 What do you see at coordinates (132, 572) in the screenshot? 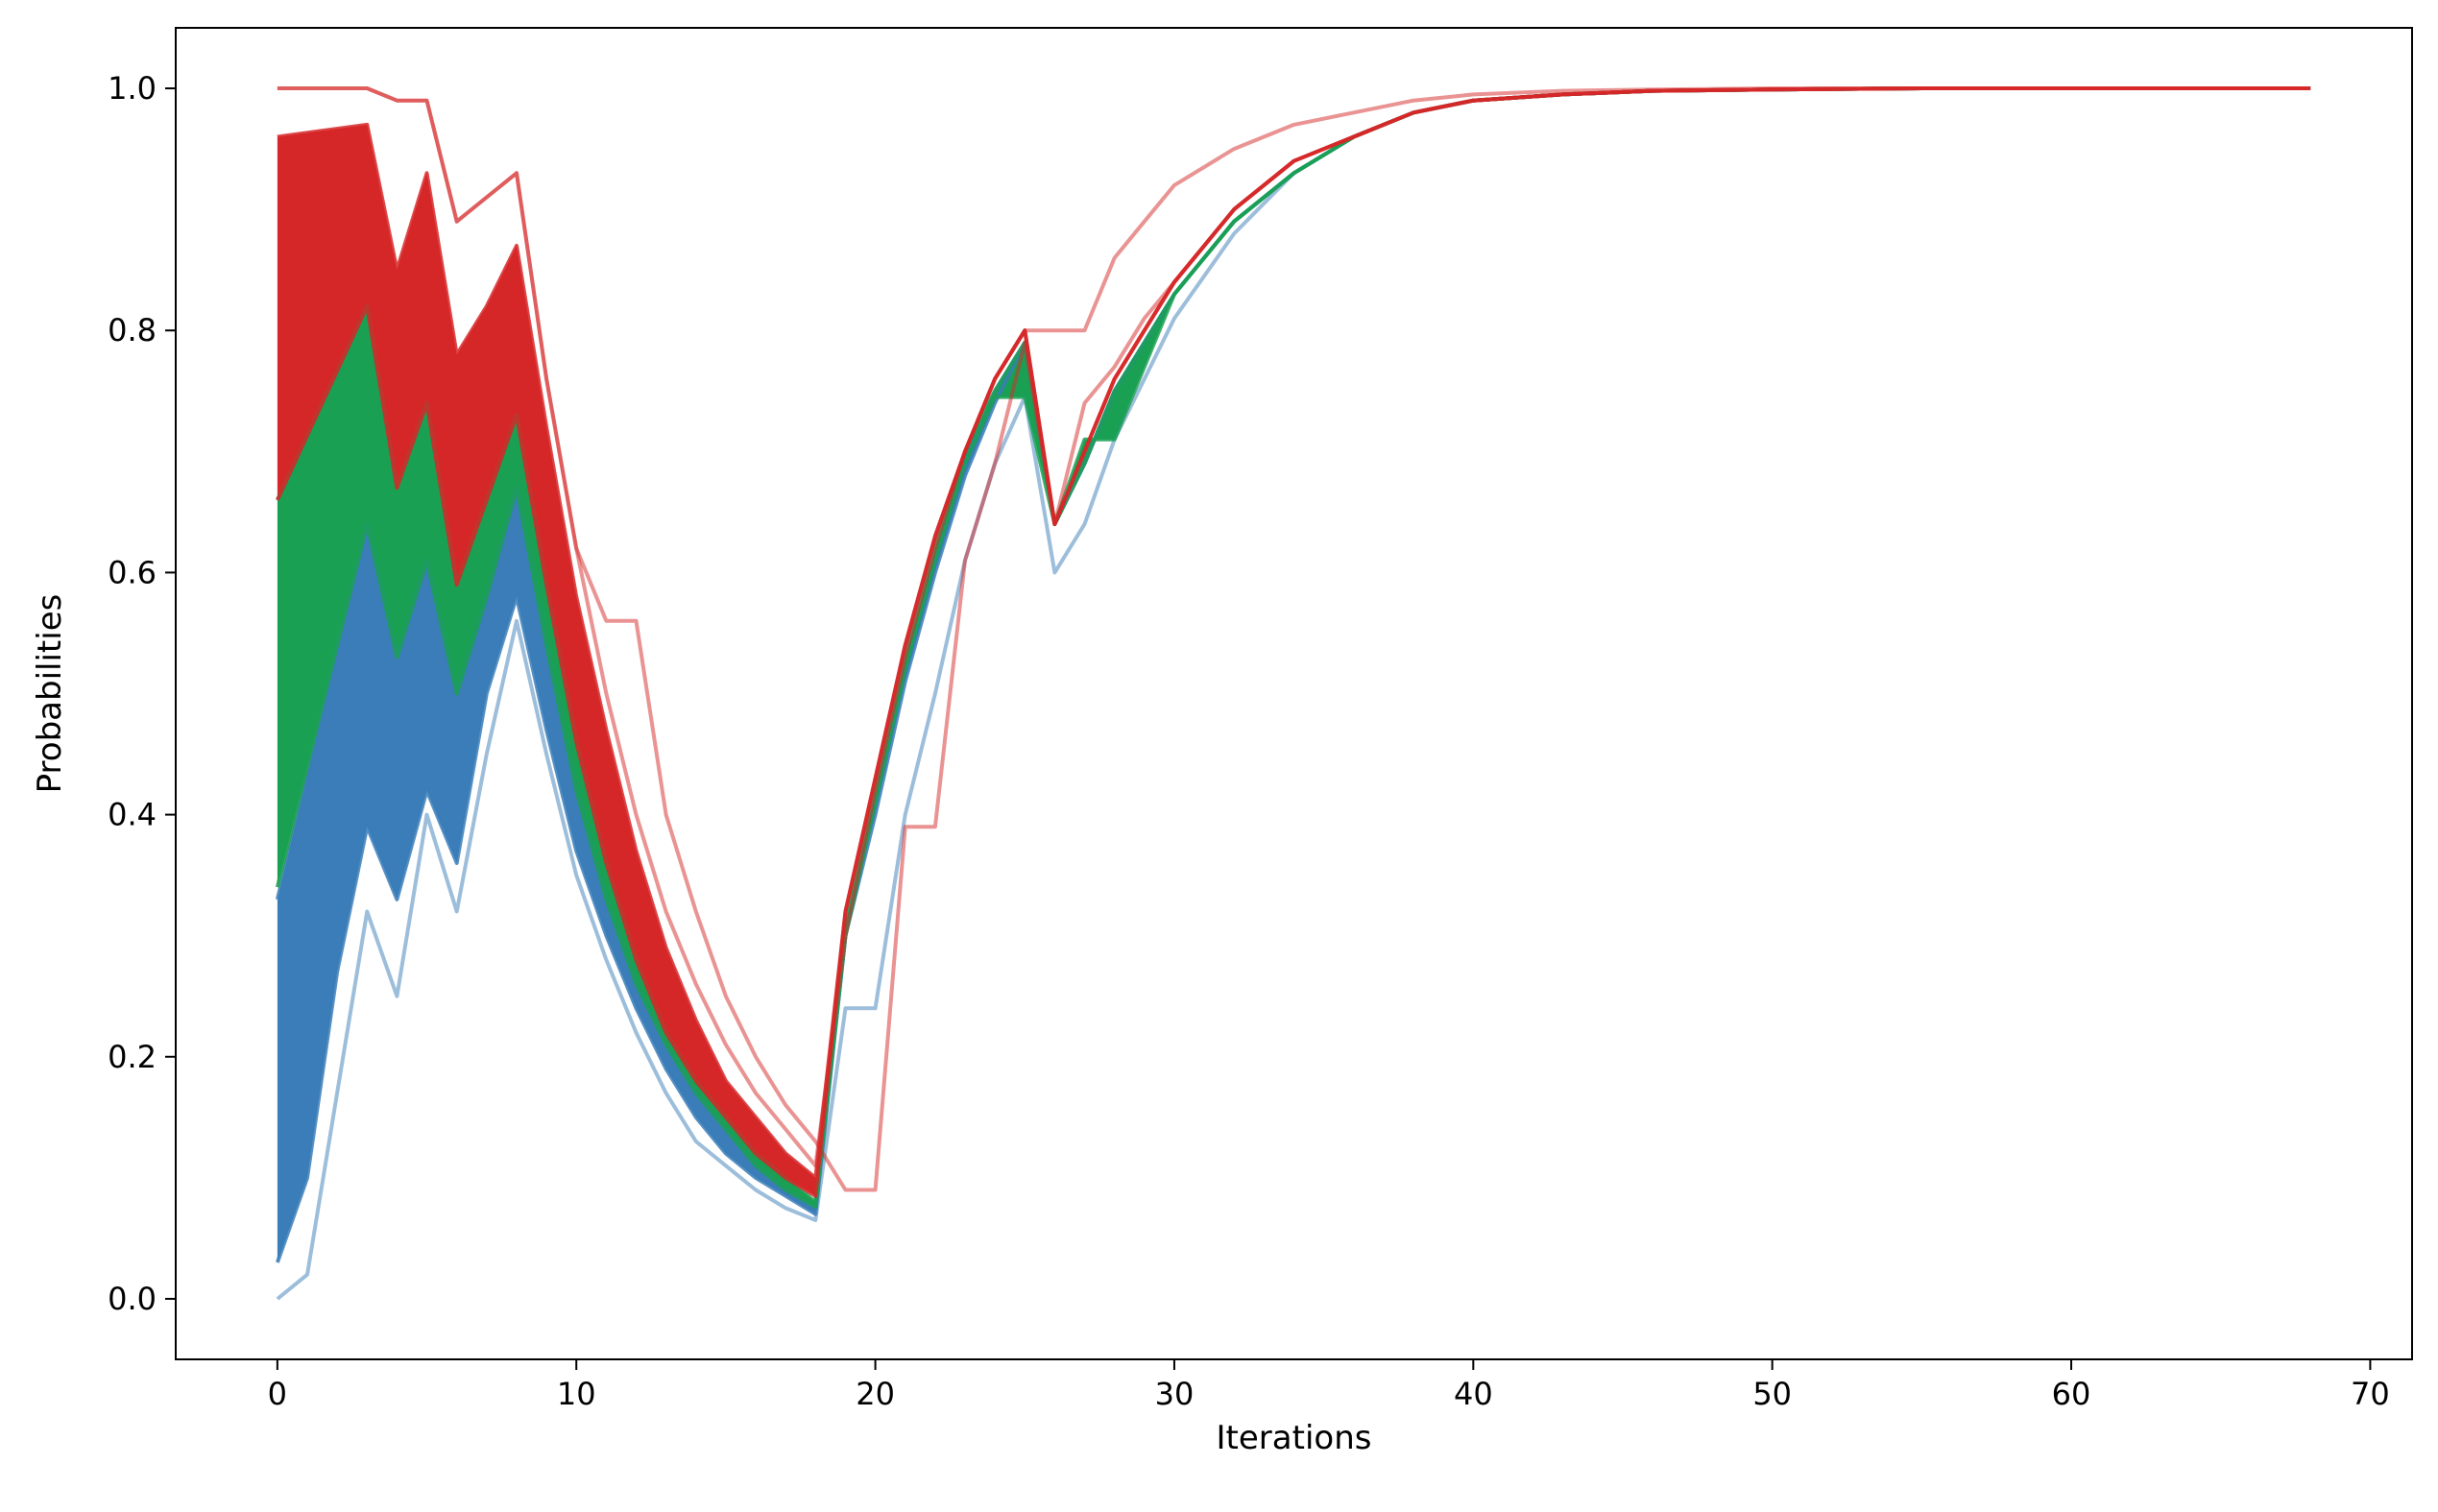
I see `y-tick-label: 0.6` at bounding box center [132, 572].